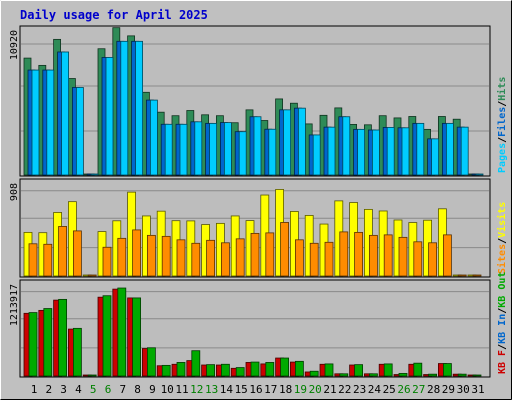  What do you see at coordinates (14, 45) in the screenshot?
I see `panel-max-label: 10920` at bounding box center [14, 45].